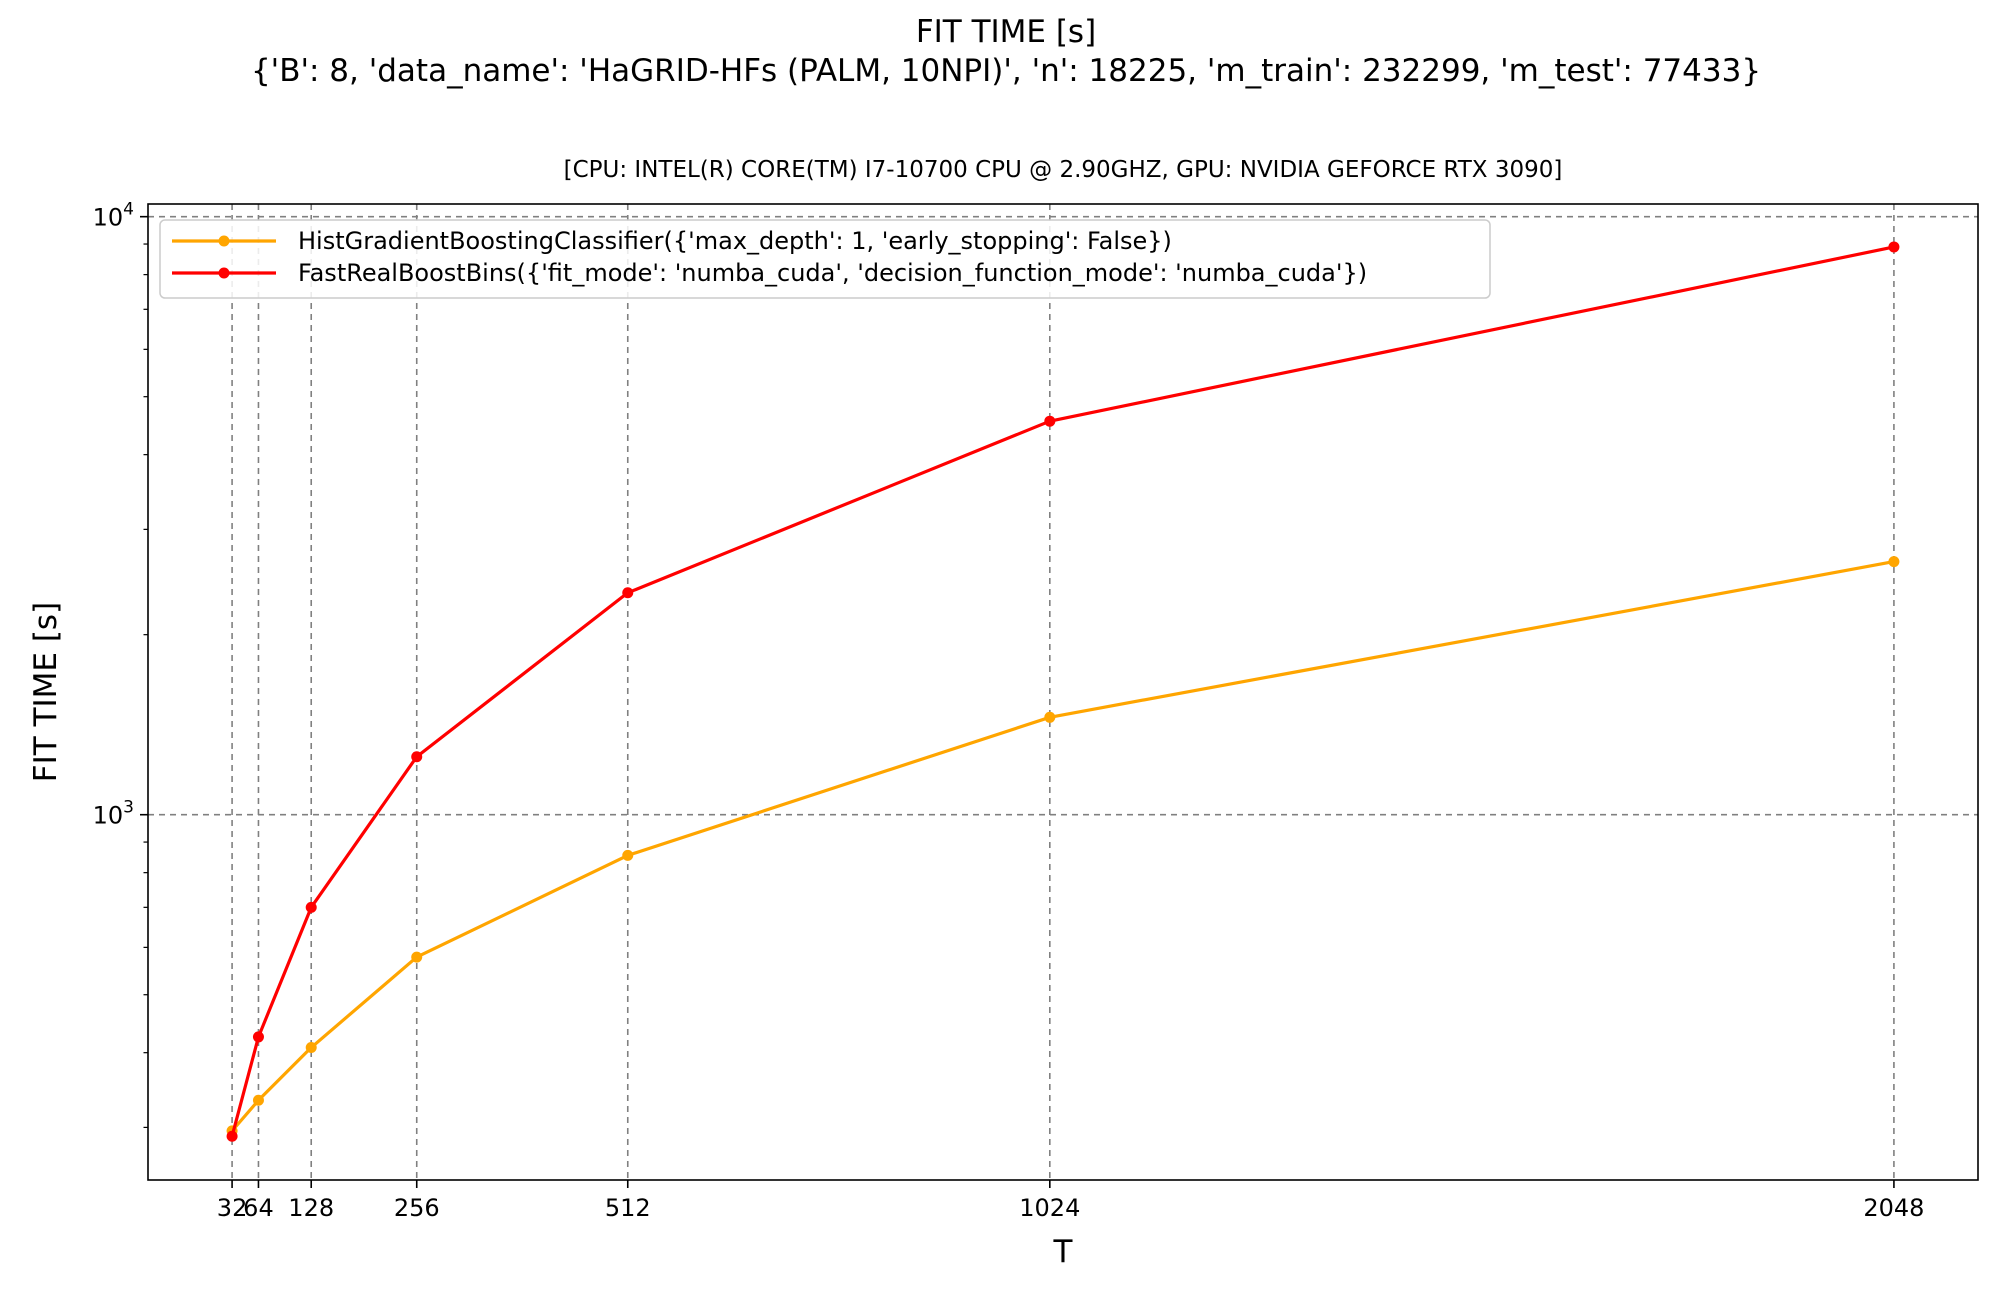 The width and height of the screenshot is (2000, 1300). What do you see at coordinates (232, 1208) in the screenshot?
I see `x-tick-label: 32` at bounding box center [232, 1208].